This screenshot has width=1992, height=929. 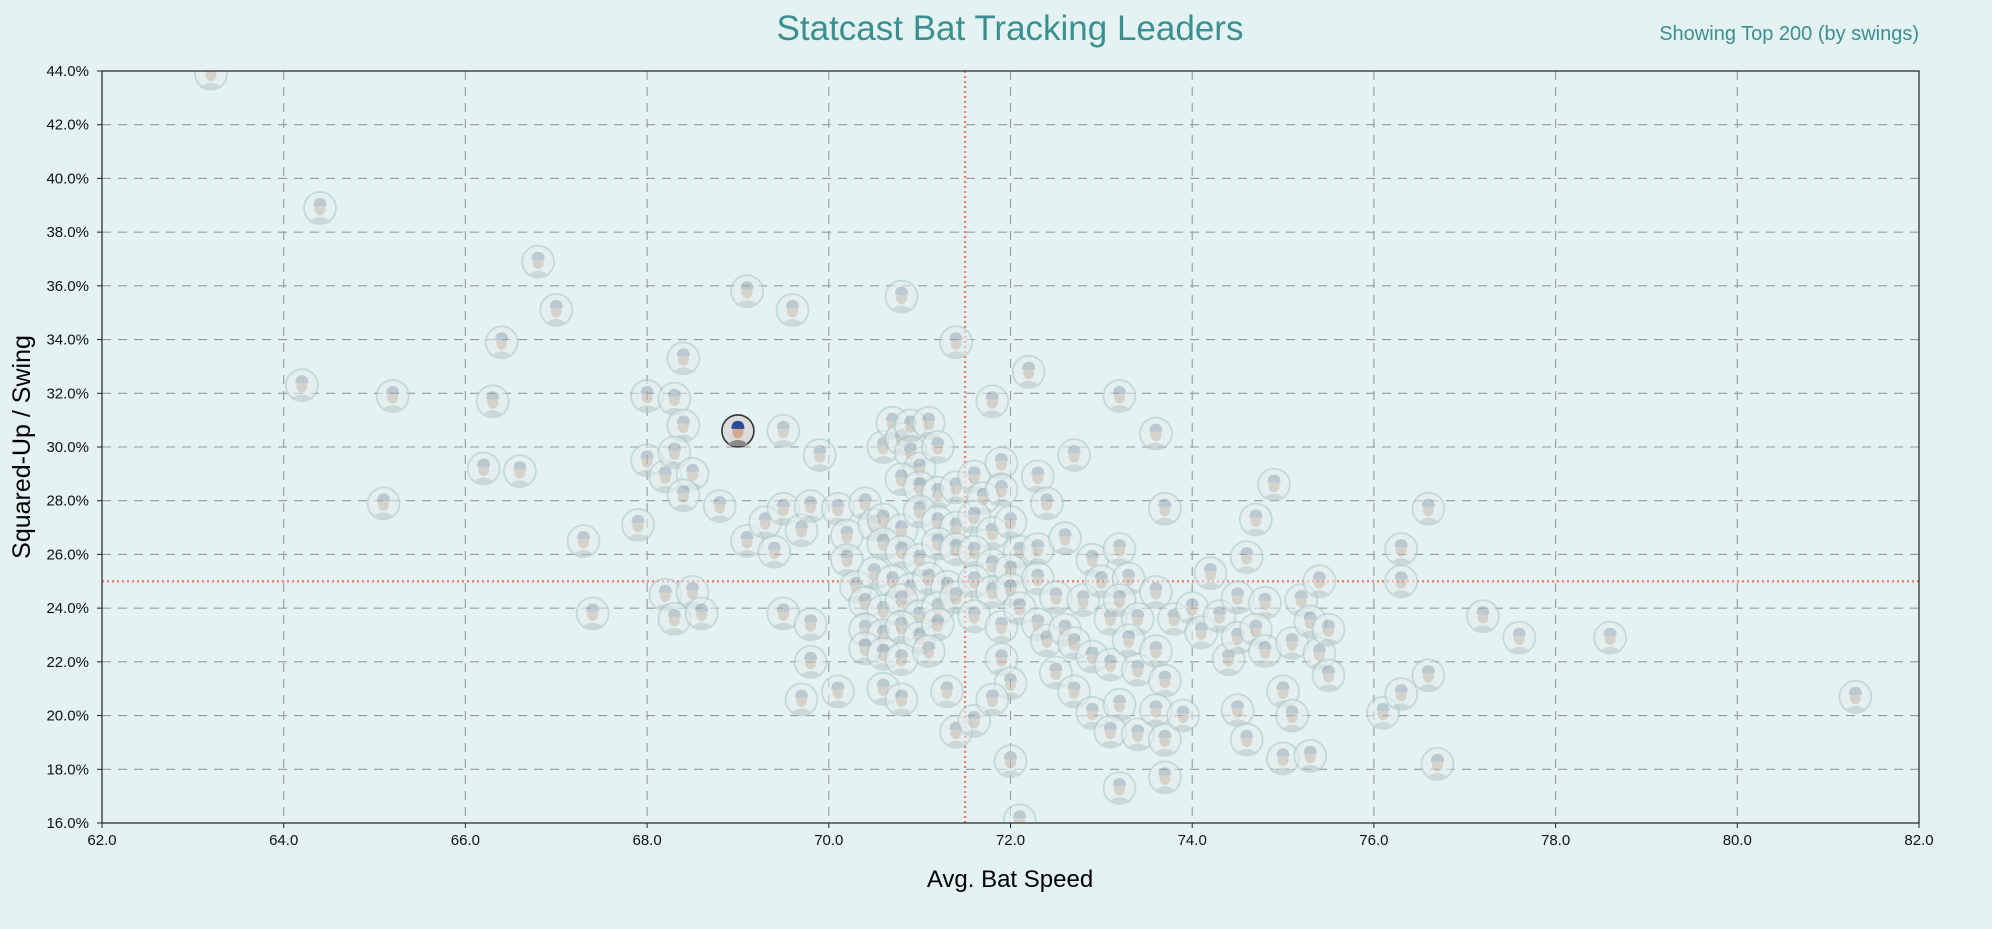 I want to click on y-tick-label: 36.0%, so click(x=67, y=286).